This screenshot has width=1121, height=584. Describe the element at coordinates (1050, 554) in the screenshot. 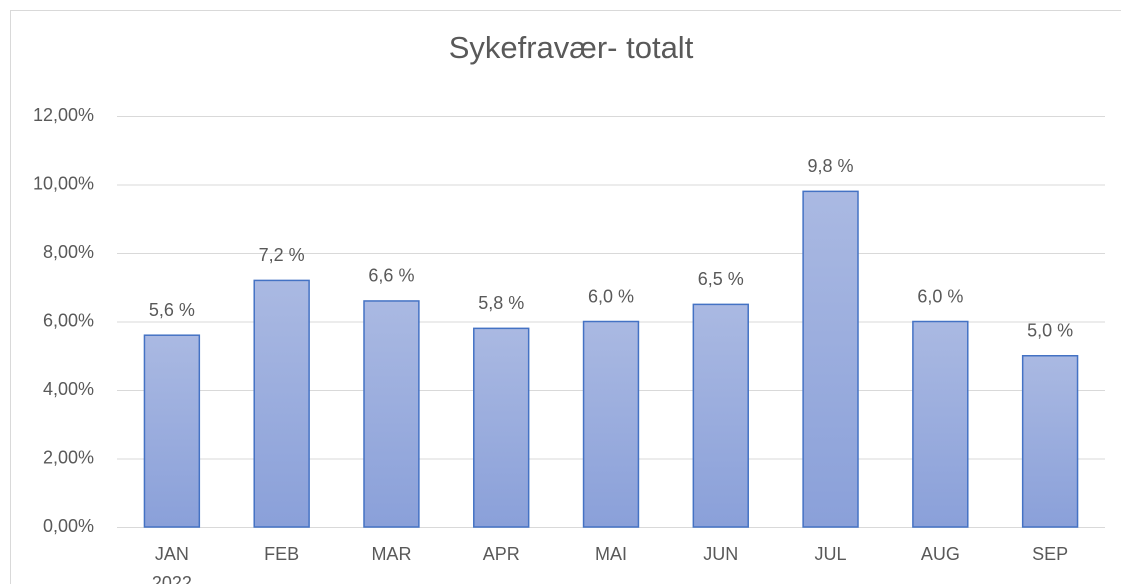

I see `x-tick-label: SEP` at that location.